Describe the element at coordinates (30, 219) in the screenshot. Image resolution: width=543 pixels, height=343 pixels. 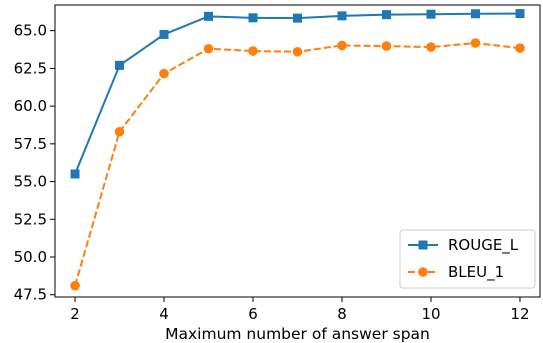
I see `y-tick-label: 52.5` at that location.